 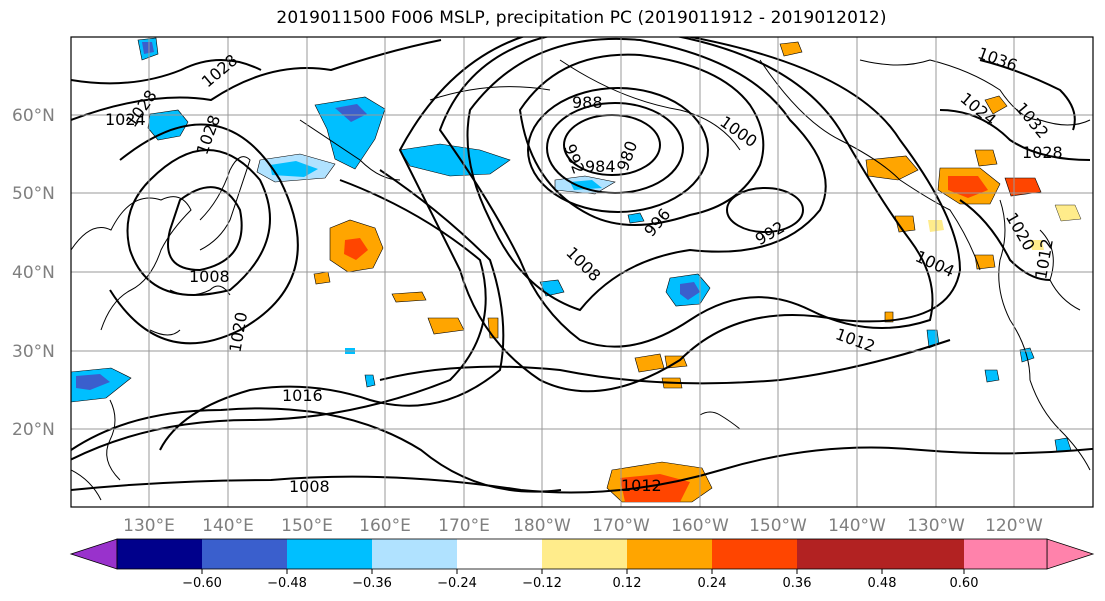 What do you see at coordinates (33, 116) in the screenshot?
I see `lat-label: 60°N` at bounding box center [33, 116].